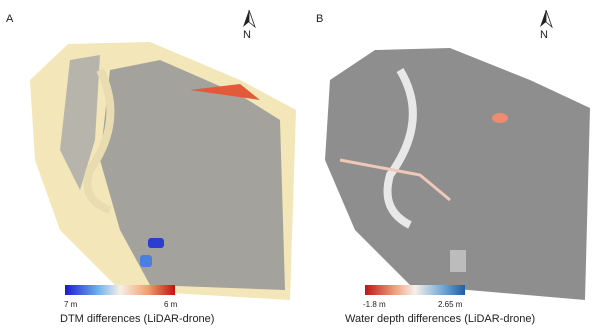  I want to click on legend-min: -1.8 m, so click(374, 304).